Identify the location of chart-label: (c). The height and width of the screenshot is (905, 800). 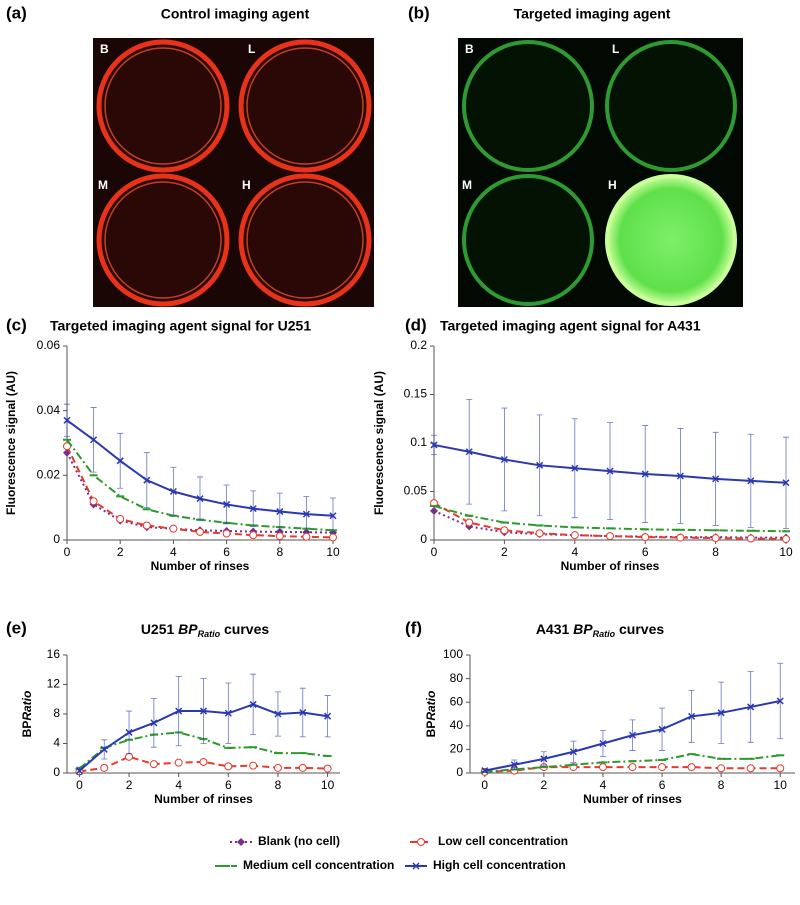
(16, 324).